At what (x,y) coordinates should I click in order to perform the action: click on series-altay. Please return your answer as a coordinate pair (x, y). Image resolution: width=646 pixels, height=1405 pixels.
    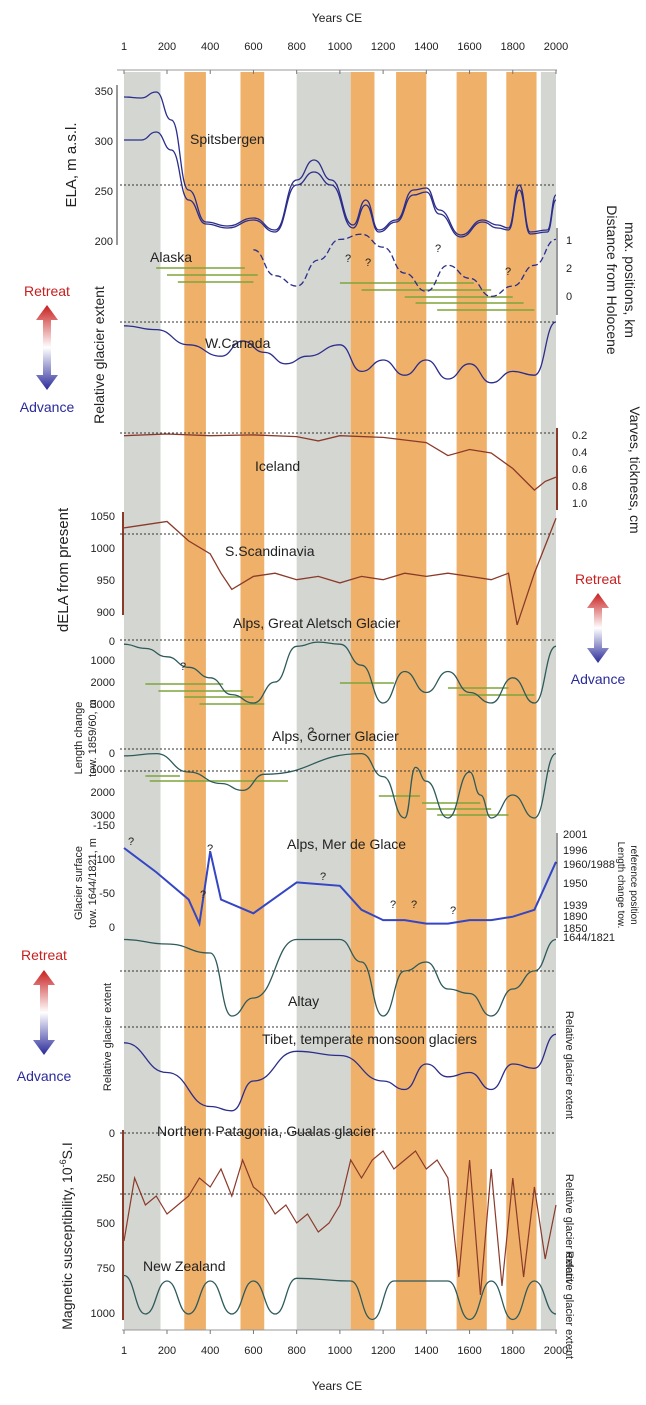
    Looking at the image, I should click on (340, 977).